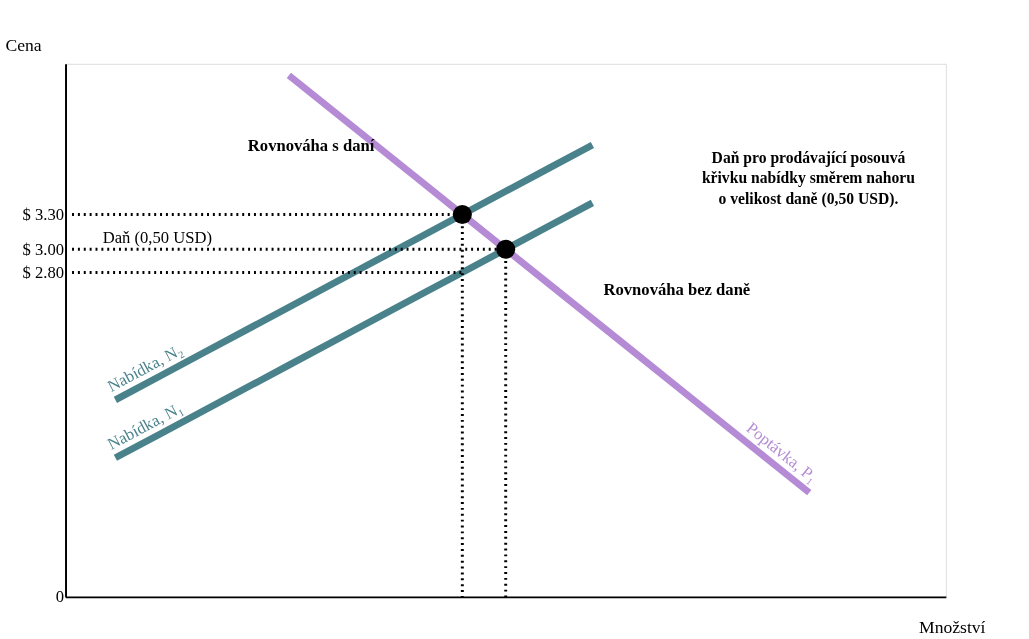 This screenshot has height=639, width=1029. I want to click on y-tick-label: $ 2.80, so click(43, 272).